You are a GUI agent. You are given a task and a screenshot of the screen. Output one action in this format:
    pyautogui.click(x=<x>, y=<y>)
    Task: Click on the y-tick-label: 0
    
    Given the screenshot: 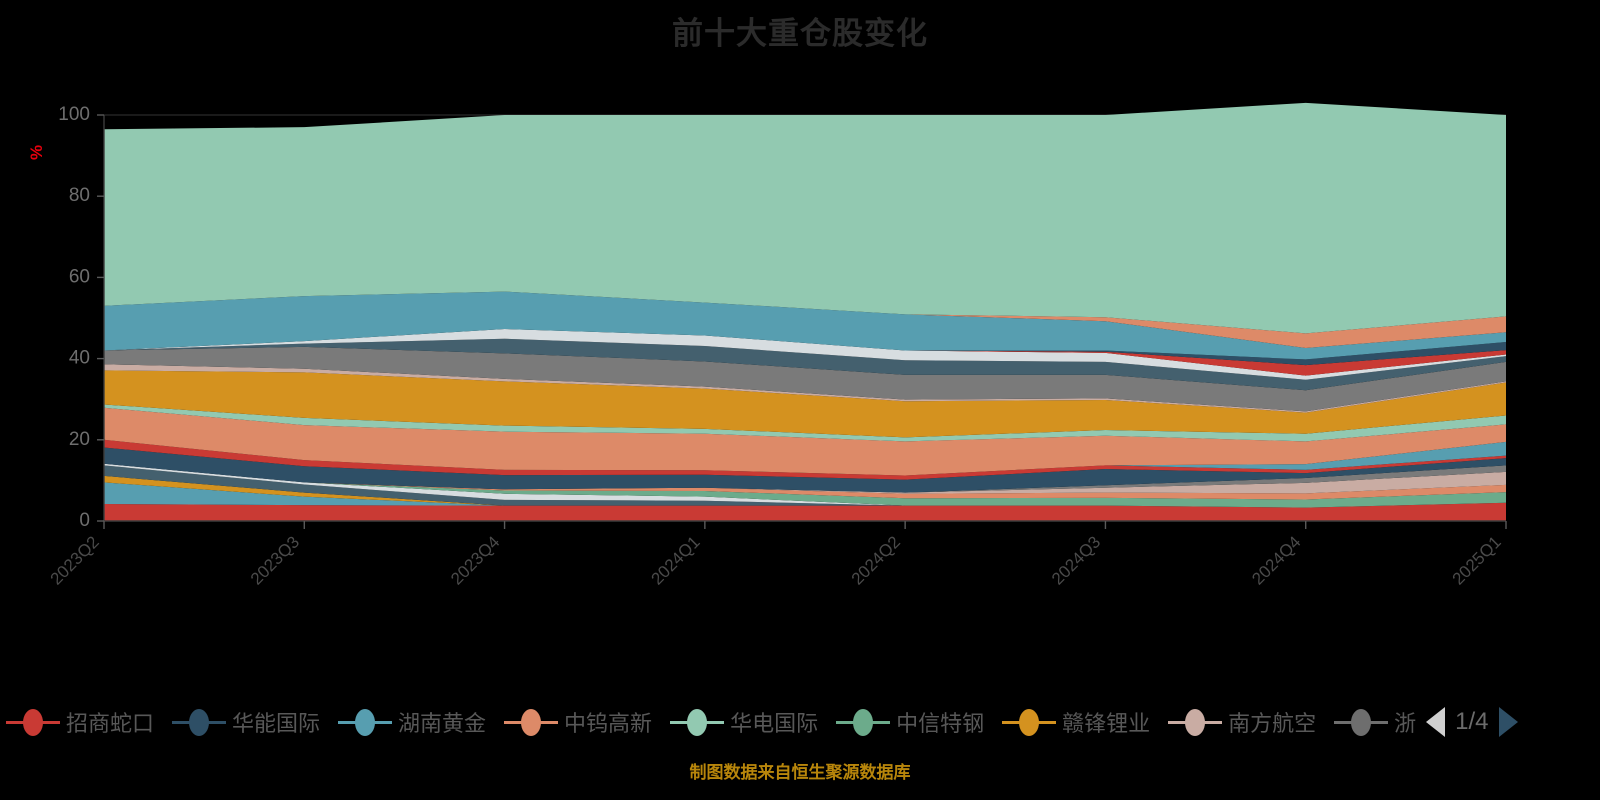 What is the action you would take?
    pyautogui.click(x=84, y=520)
    